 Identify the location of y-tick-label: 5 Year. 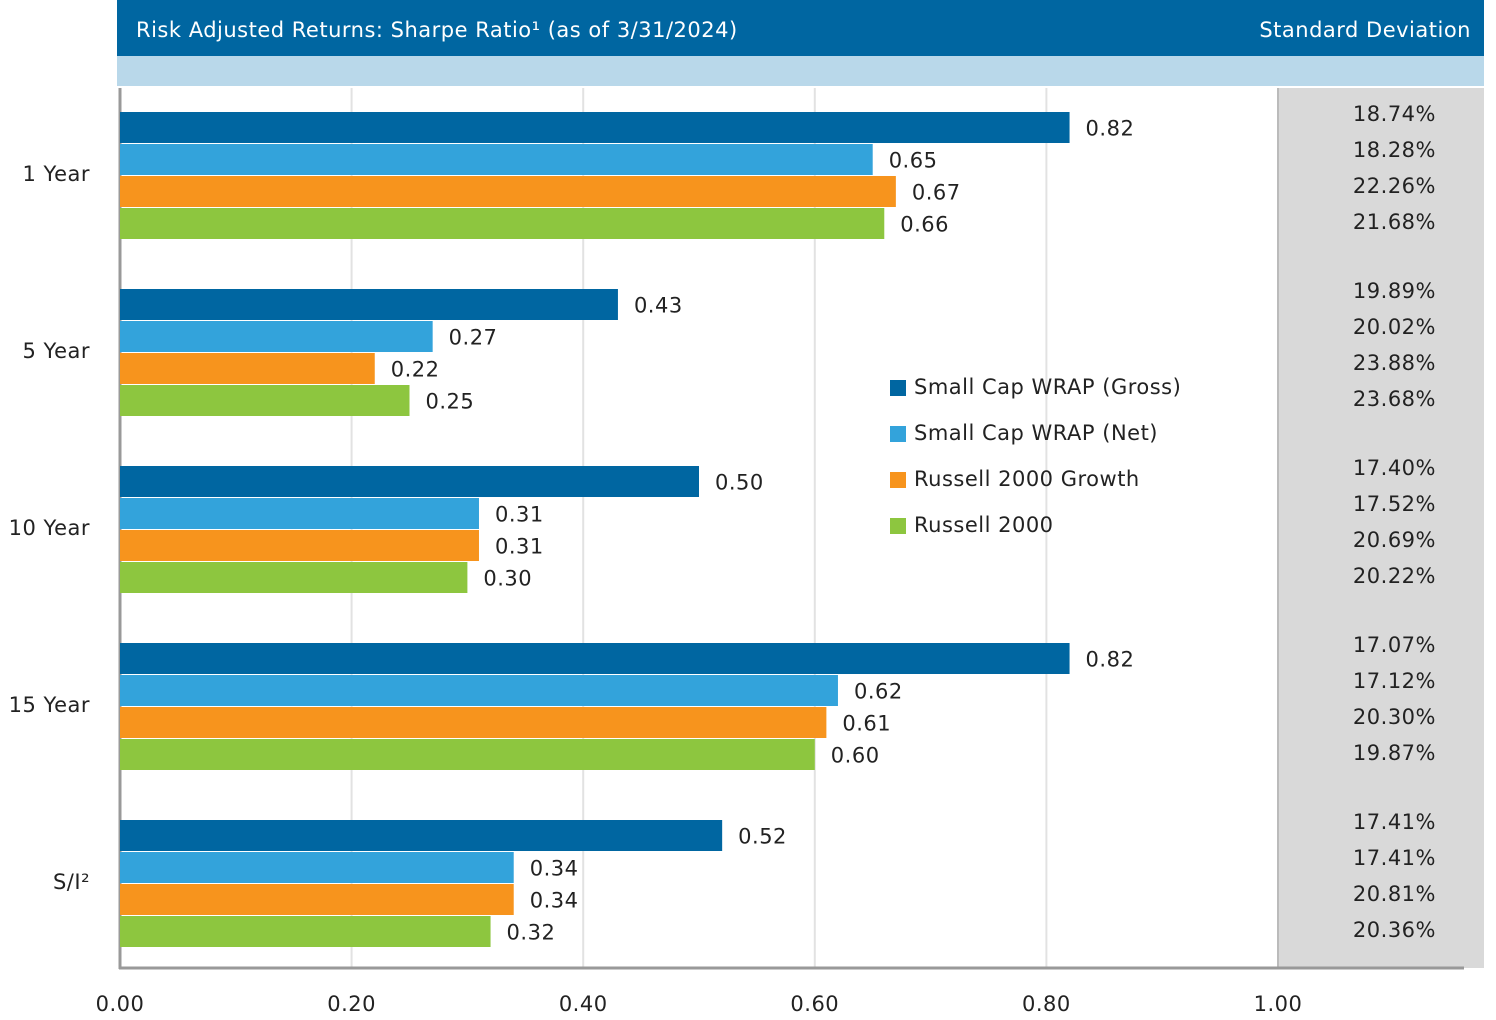
(57, 351).